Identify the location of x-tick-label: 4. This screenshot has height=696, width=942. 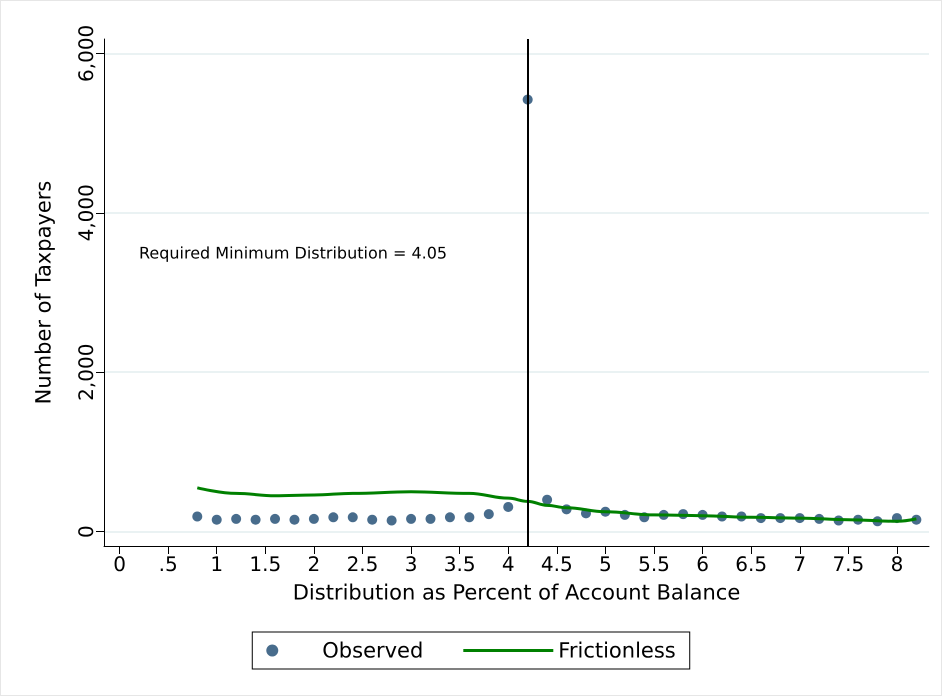
(508, 564).